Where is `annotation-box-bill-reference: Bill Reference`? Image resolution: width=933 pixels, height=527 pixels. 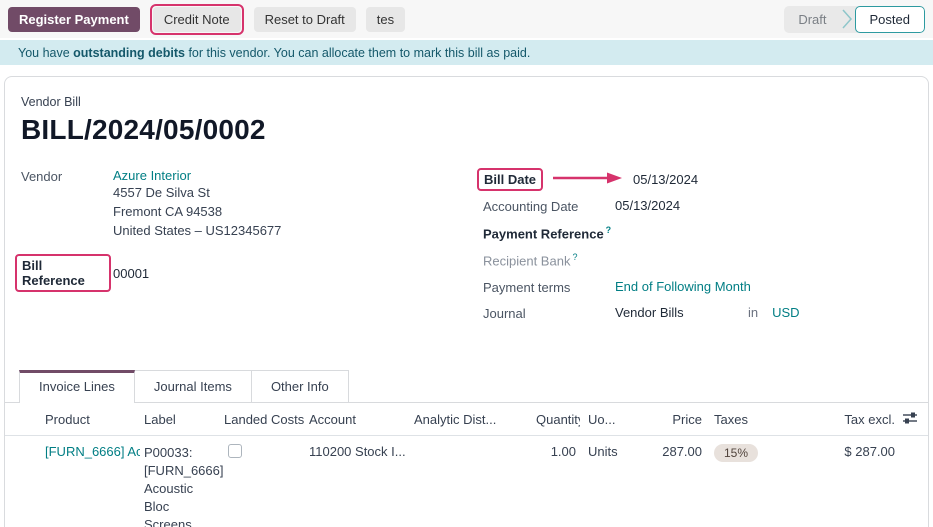 annotation-box-bill-reference: Bill Reference is located at coordinates (63, 273).